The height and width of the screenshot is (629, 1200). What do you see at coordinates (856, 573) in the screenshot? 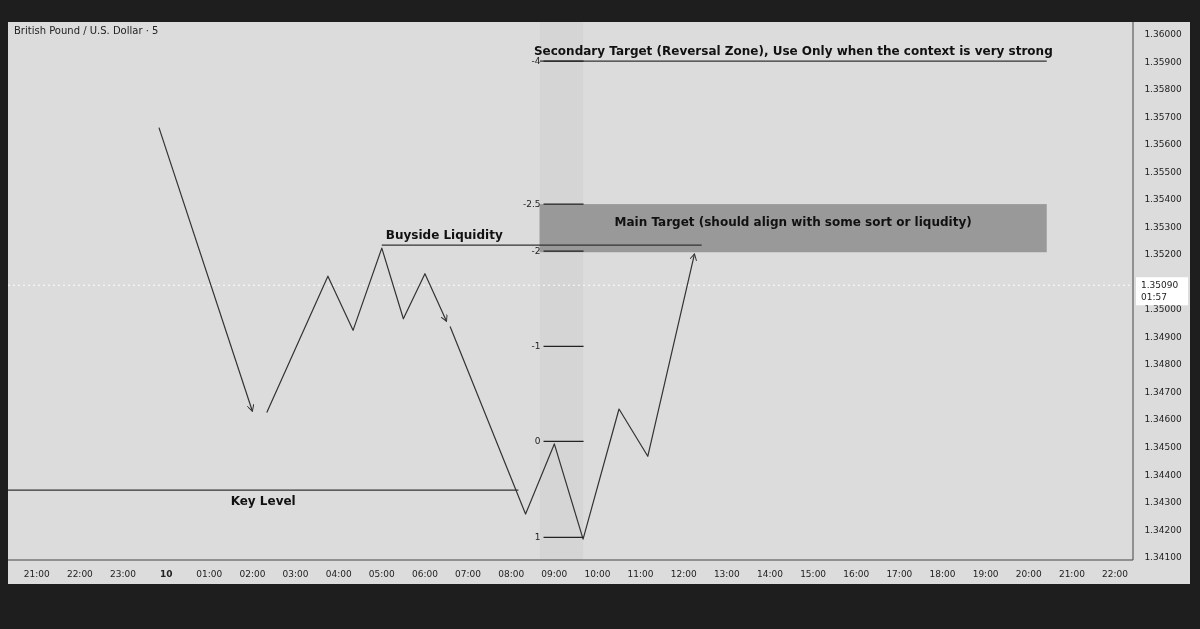
I see `x-tick-label: 16:00` at bounding box center [856, 573].